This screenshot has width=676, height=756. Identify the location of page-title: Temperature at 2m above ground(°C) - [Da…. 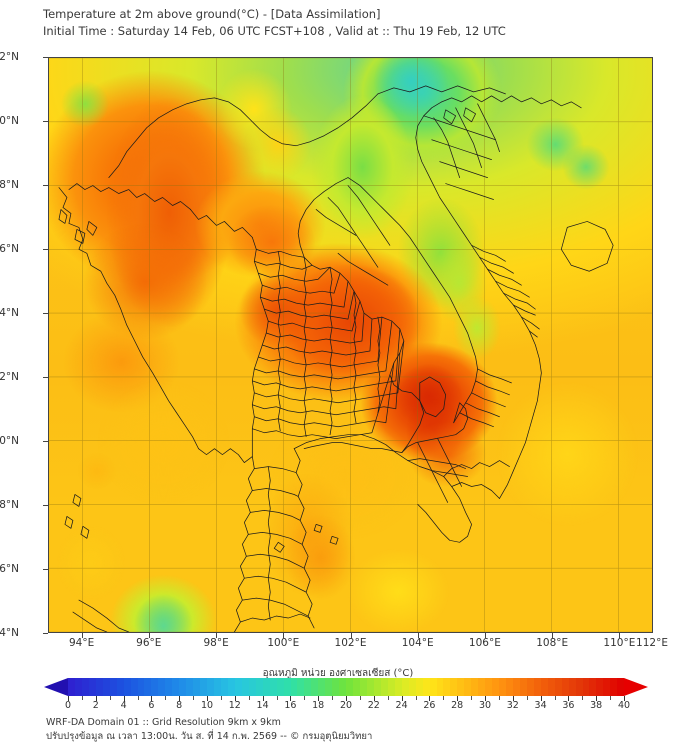
(212, 14).